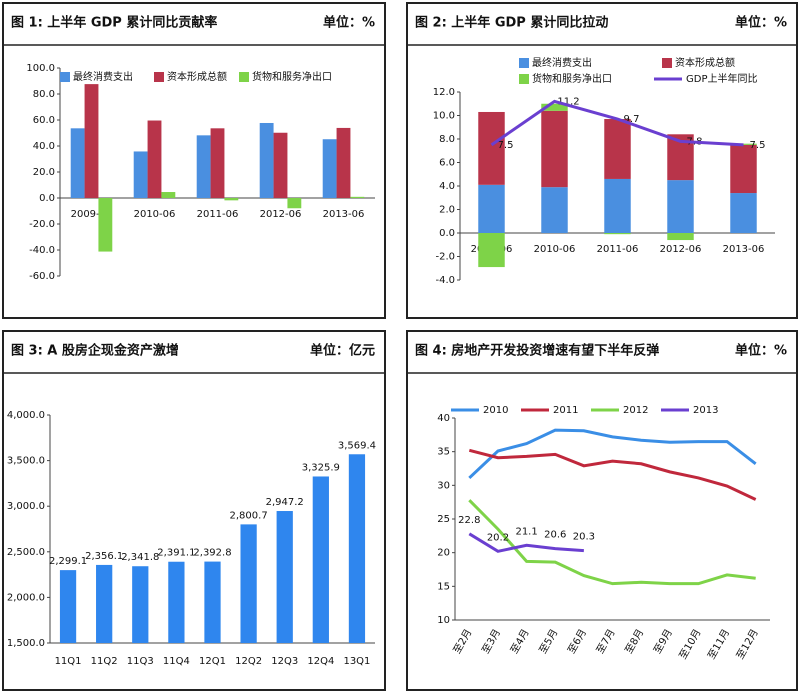 The image size is (800, 693). Describe the element at coordinates (572, 78) in the screenshot. I see `legend-label: 货物和服务净出口` at that location.